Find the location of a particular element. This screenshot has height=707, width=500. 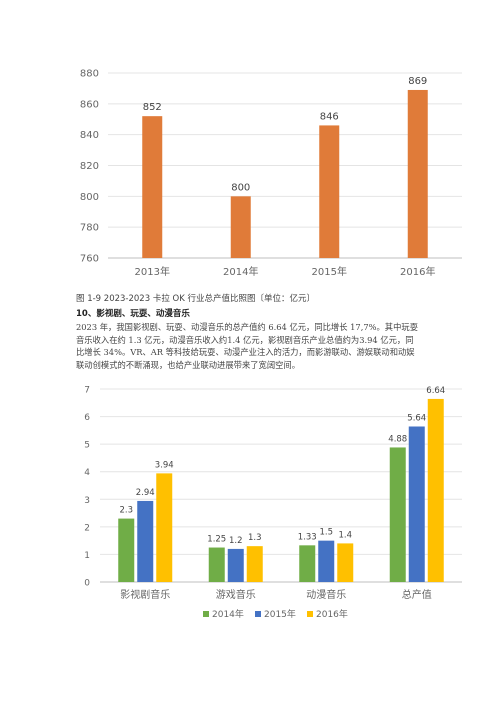

data-label: 1.33 is located at coordinates (307, 537).